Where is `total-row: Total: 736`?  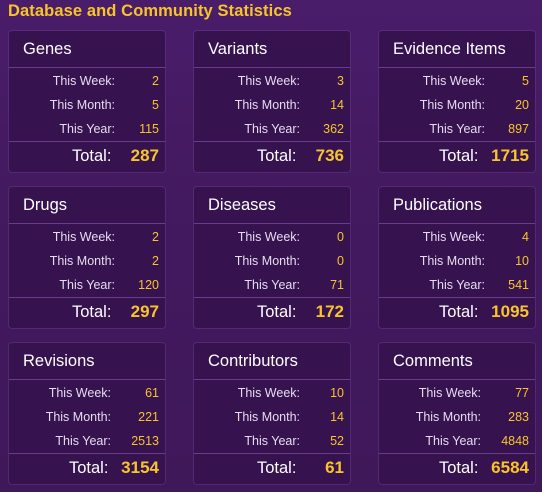
total-row: Total: 736 is located at coordinates (272, 157).